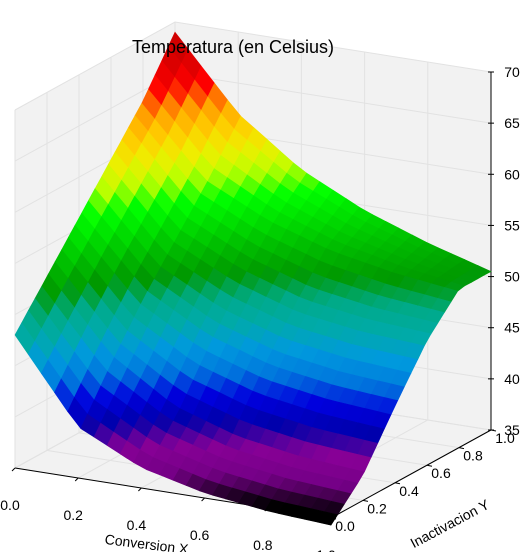  What do you see at coordinates (147, 541) in the screenshot?
I see `x-axis-label: Conversion X` at bounding box center [147, 541].